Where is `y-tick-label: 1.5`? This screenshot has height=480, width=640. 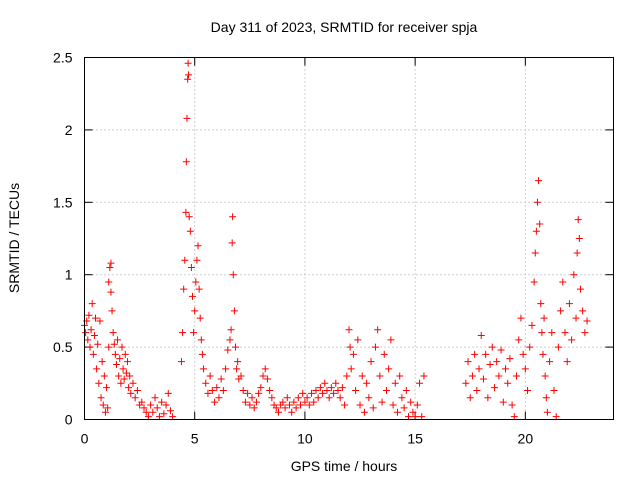 y-tick-label: 1.5 is located at coordinates (63, 202).